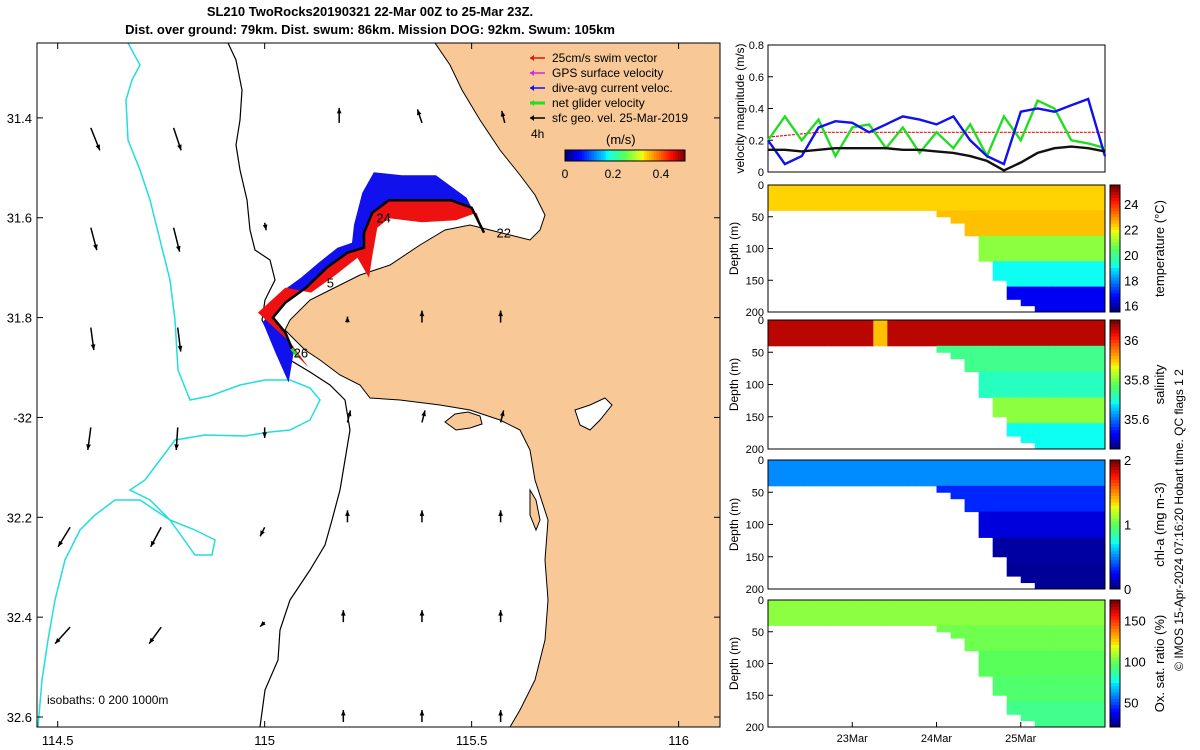  Describe the element at coordinates (383, 218) in the screenshot. I see `day-label: 24` at that location.